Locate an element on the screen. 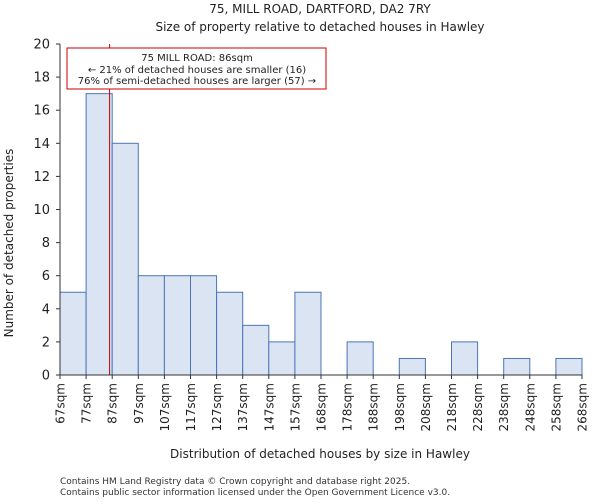  bar-137sqm is located at coordinates (256, 350).